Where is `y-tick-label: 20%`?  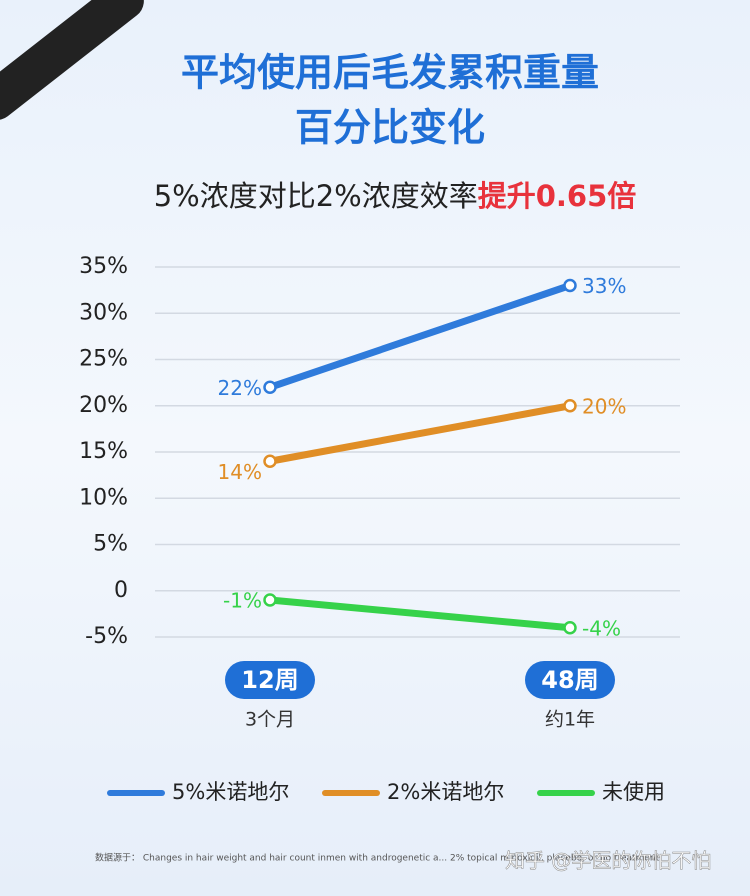 y-tick-label: 20% is located at coordinates (103, 405).